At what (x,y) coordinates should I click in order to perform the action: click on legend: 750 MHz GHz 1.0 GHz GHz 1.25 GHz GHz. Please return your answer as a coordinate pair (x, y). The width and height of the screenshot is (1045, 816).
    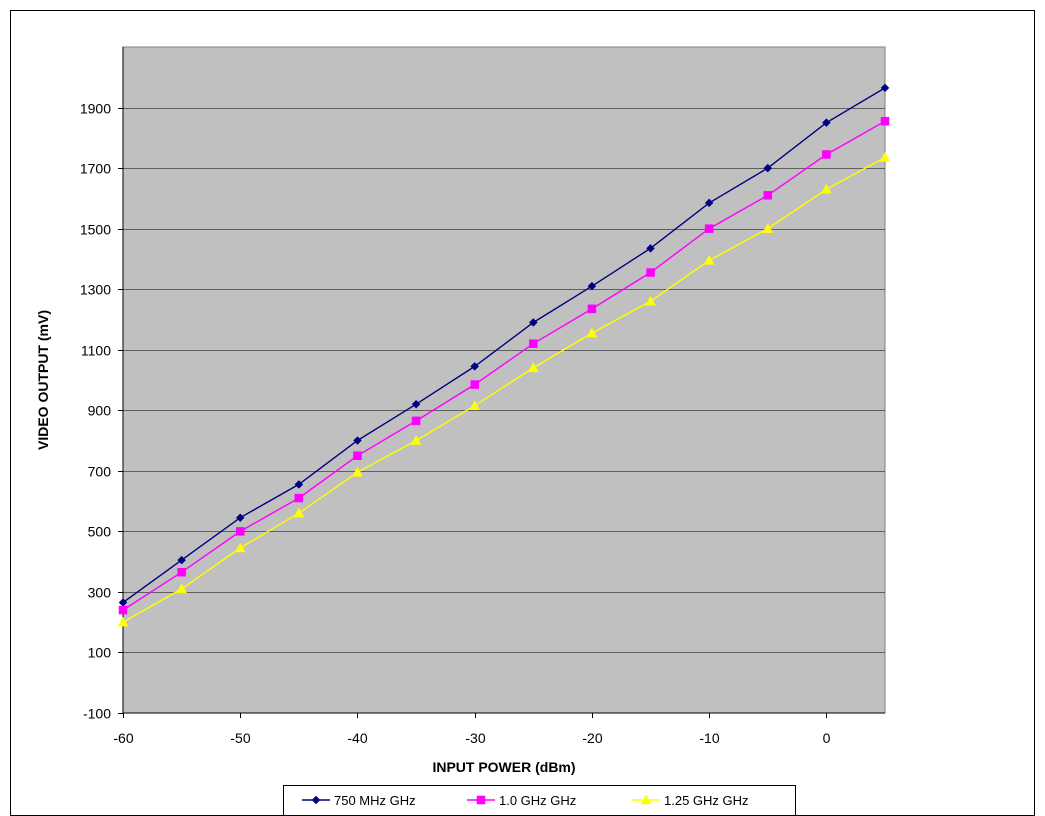
    Looking at the image, I should click on (539, 800).